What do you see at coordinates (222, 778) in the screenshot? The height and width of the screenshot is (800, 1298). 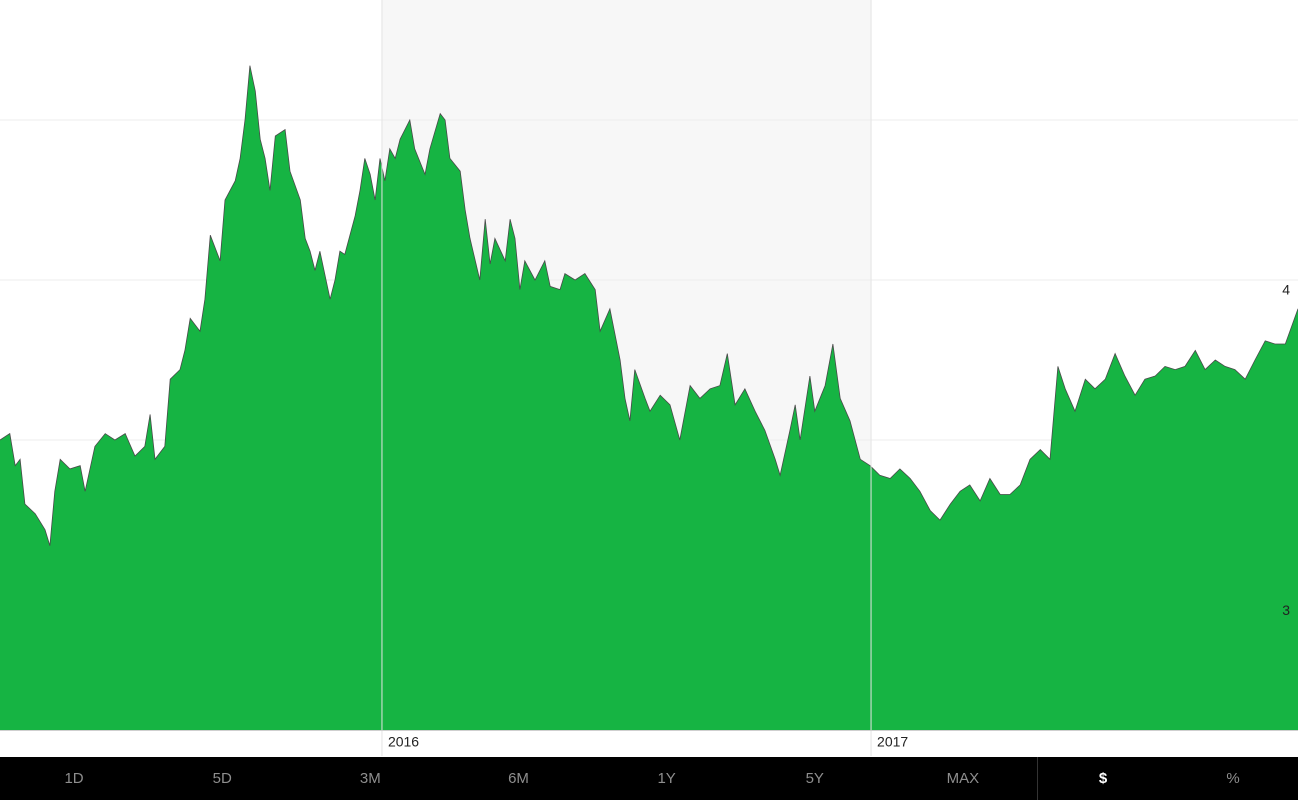 I see `toolbar-button: 5D` at bounding box center [222, 778].